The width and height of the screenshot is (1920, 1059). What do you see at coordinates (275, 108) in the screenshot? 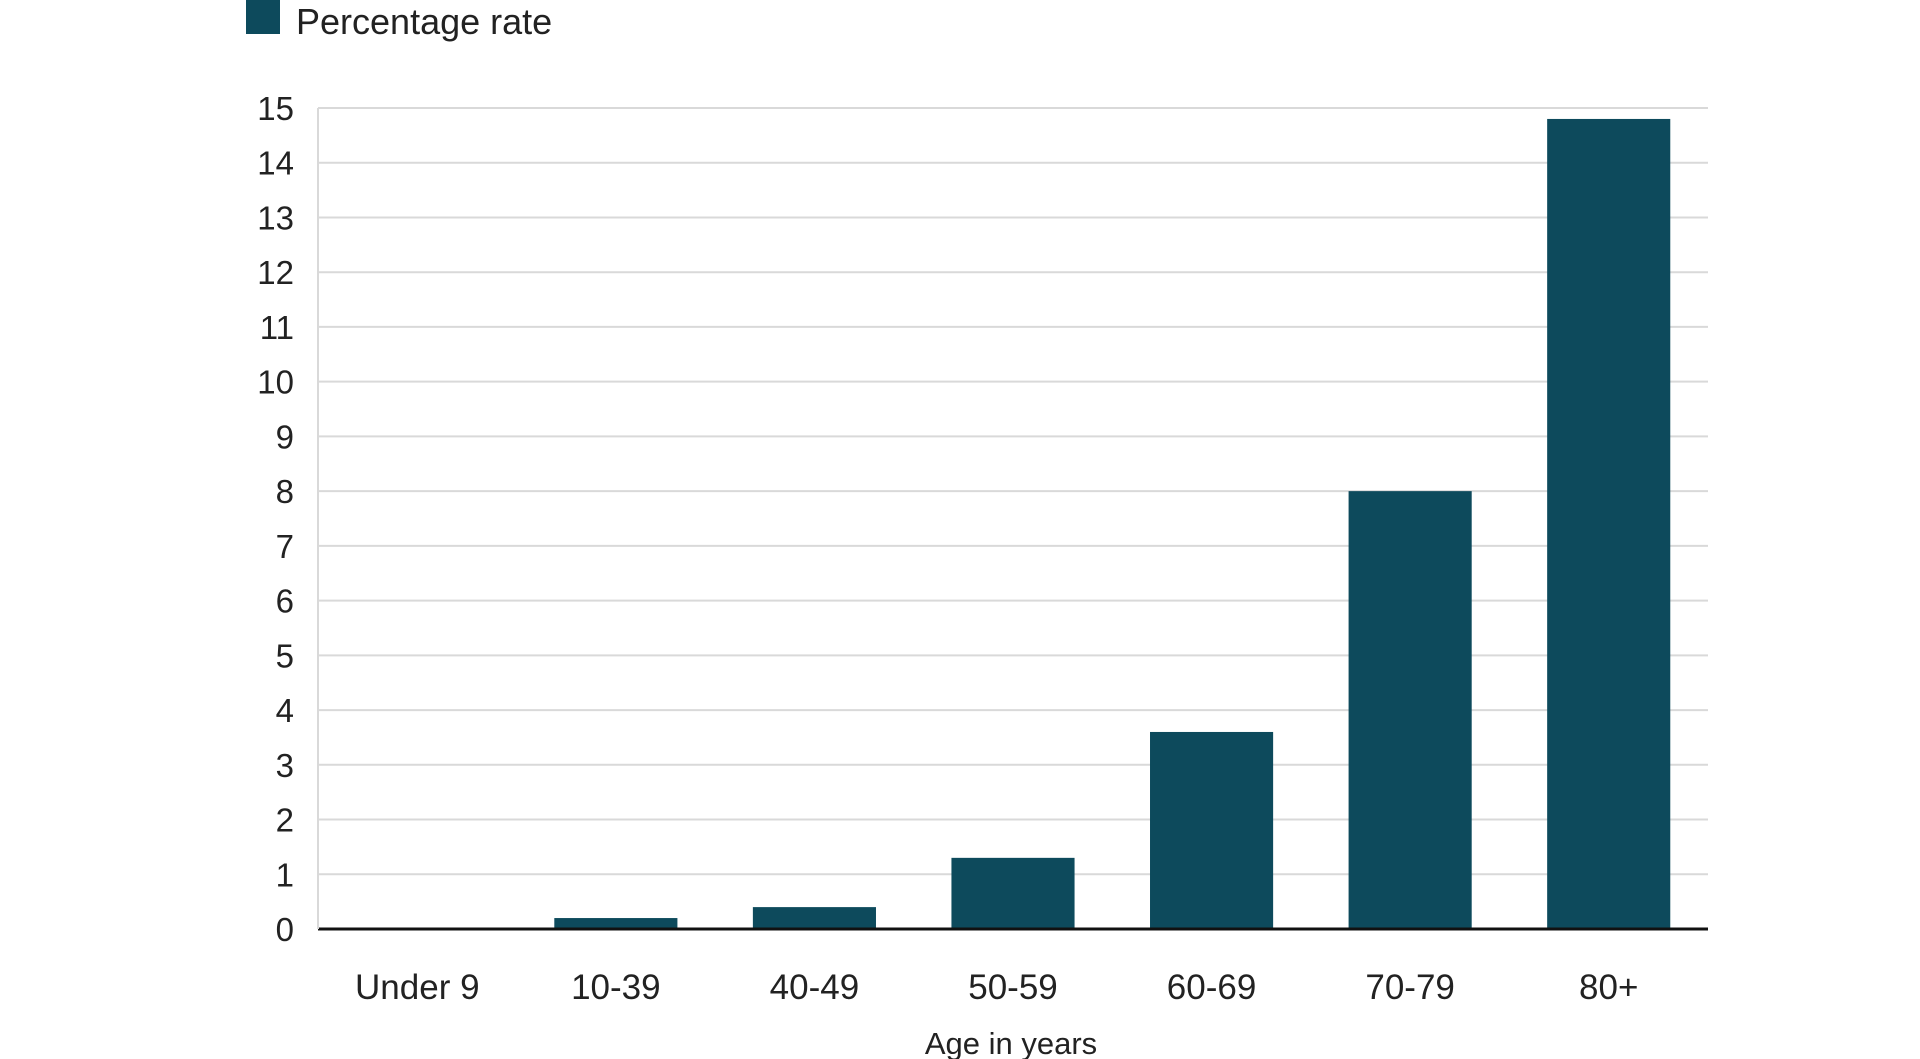
I see `y-tick-label: 15` at bounding box center [275, 108].